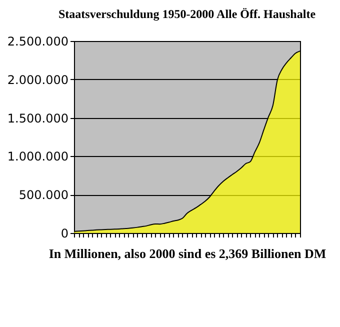 The height and width of the screenshot is (327, 340). Describe the element at coordinates (37, 79) in the screenshot. I see `y-tick-label: 2.000.000` at that location.